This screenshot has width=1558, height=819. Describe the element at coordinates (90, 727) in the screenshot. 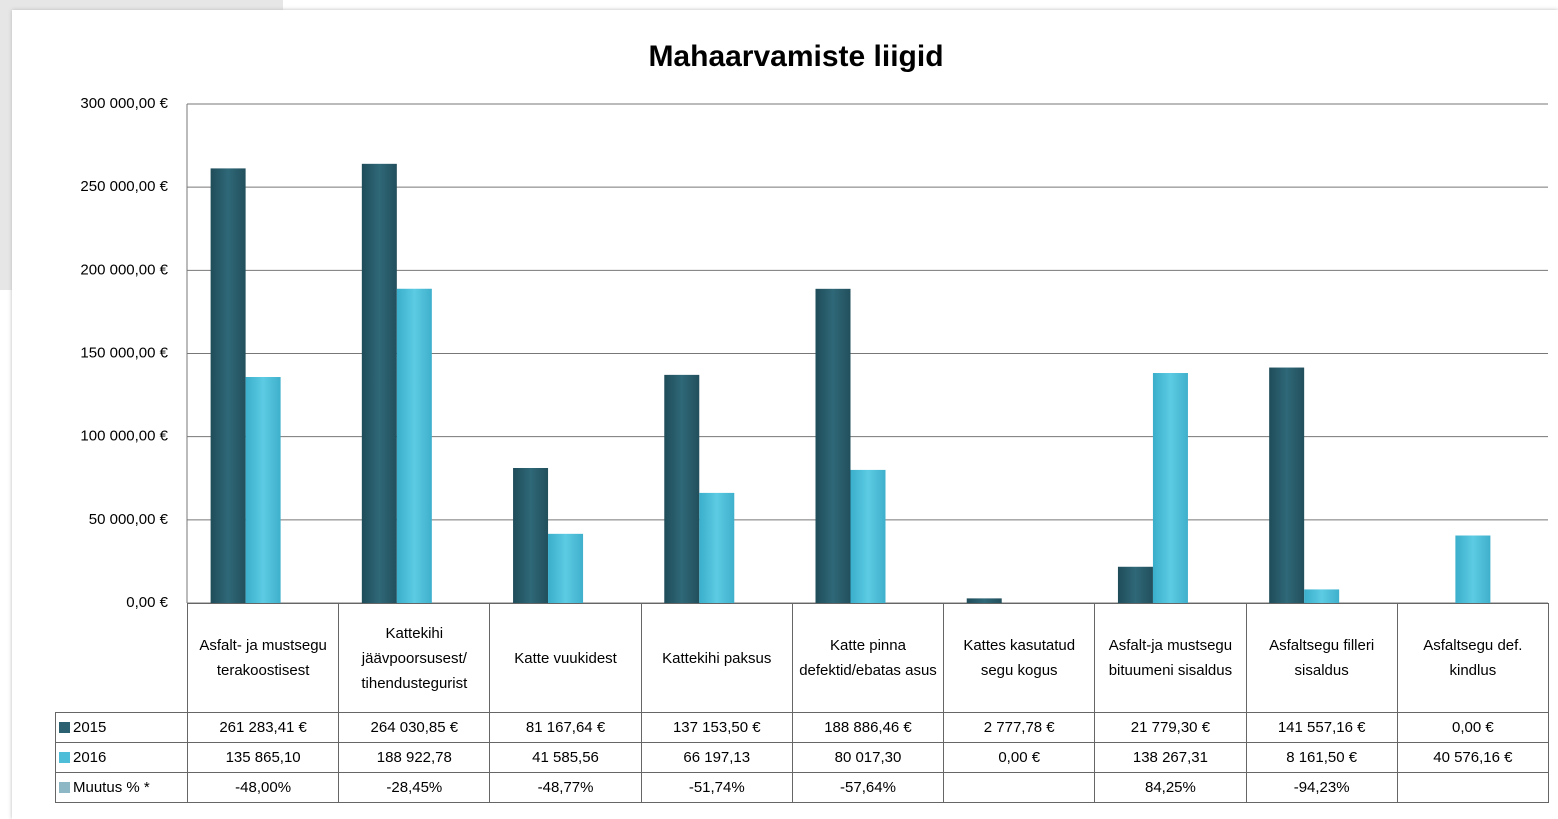

I see `legend-label: 2015` at that location.